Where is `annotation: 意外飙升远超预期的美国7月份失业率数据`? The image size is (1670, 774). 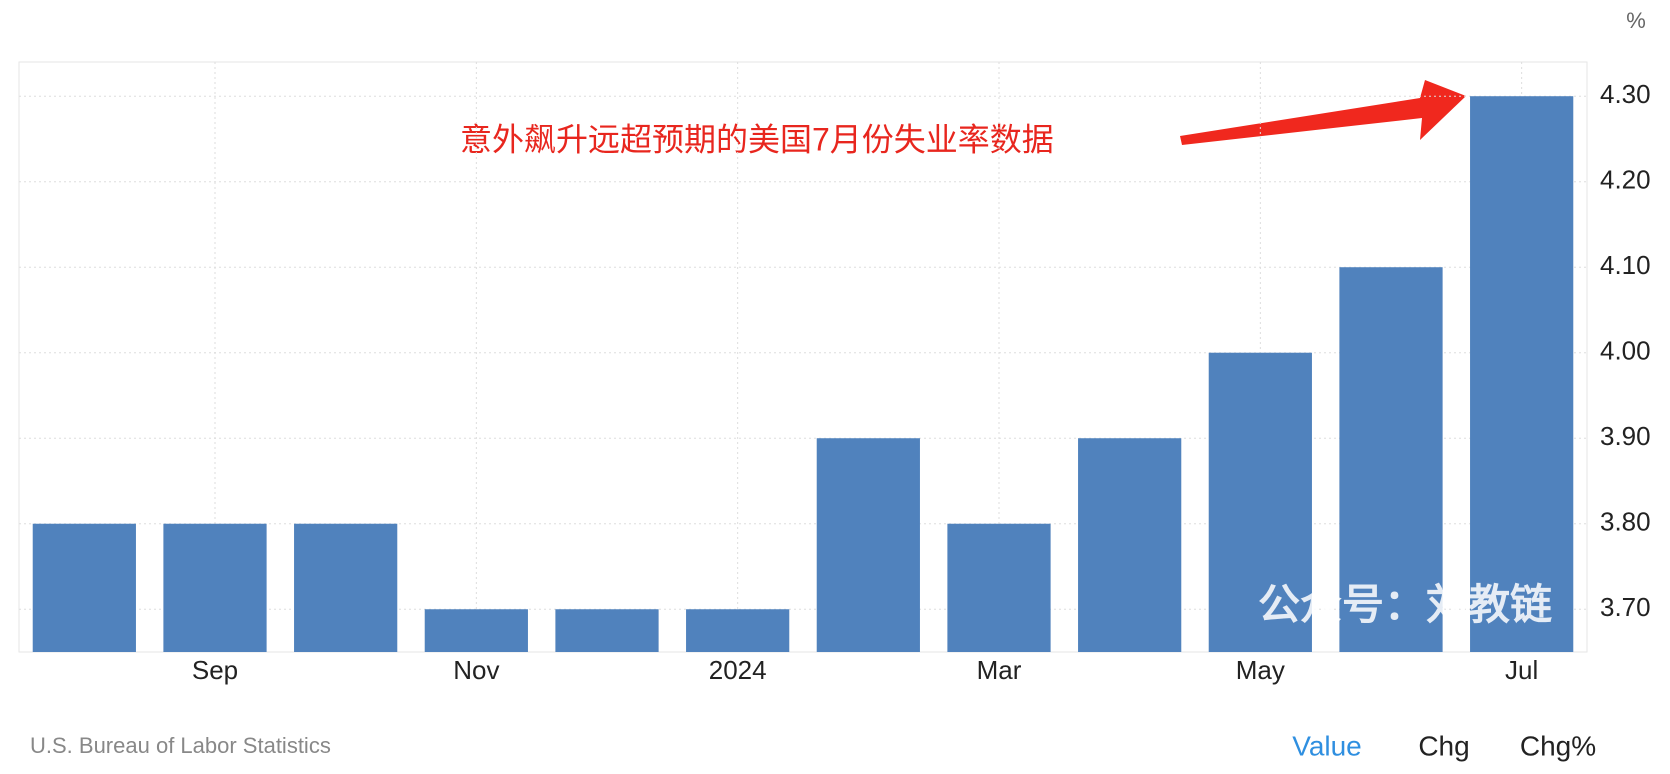 annotation: 意外飙升远超预期的美国7月份失业率数据 is located at coordinates (757, 139).